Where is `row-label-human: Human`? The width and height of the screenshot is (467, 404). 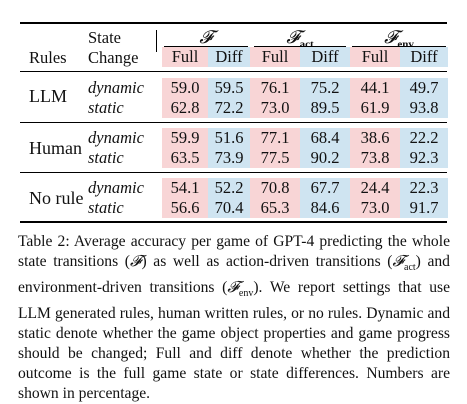
row-label-human: Human is located at coordinates (55, 148).